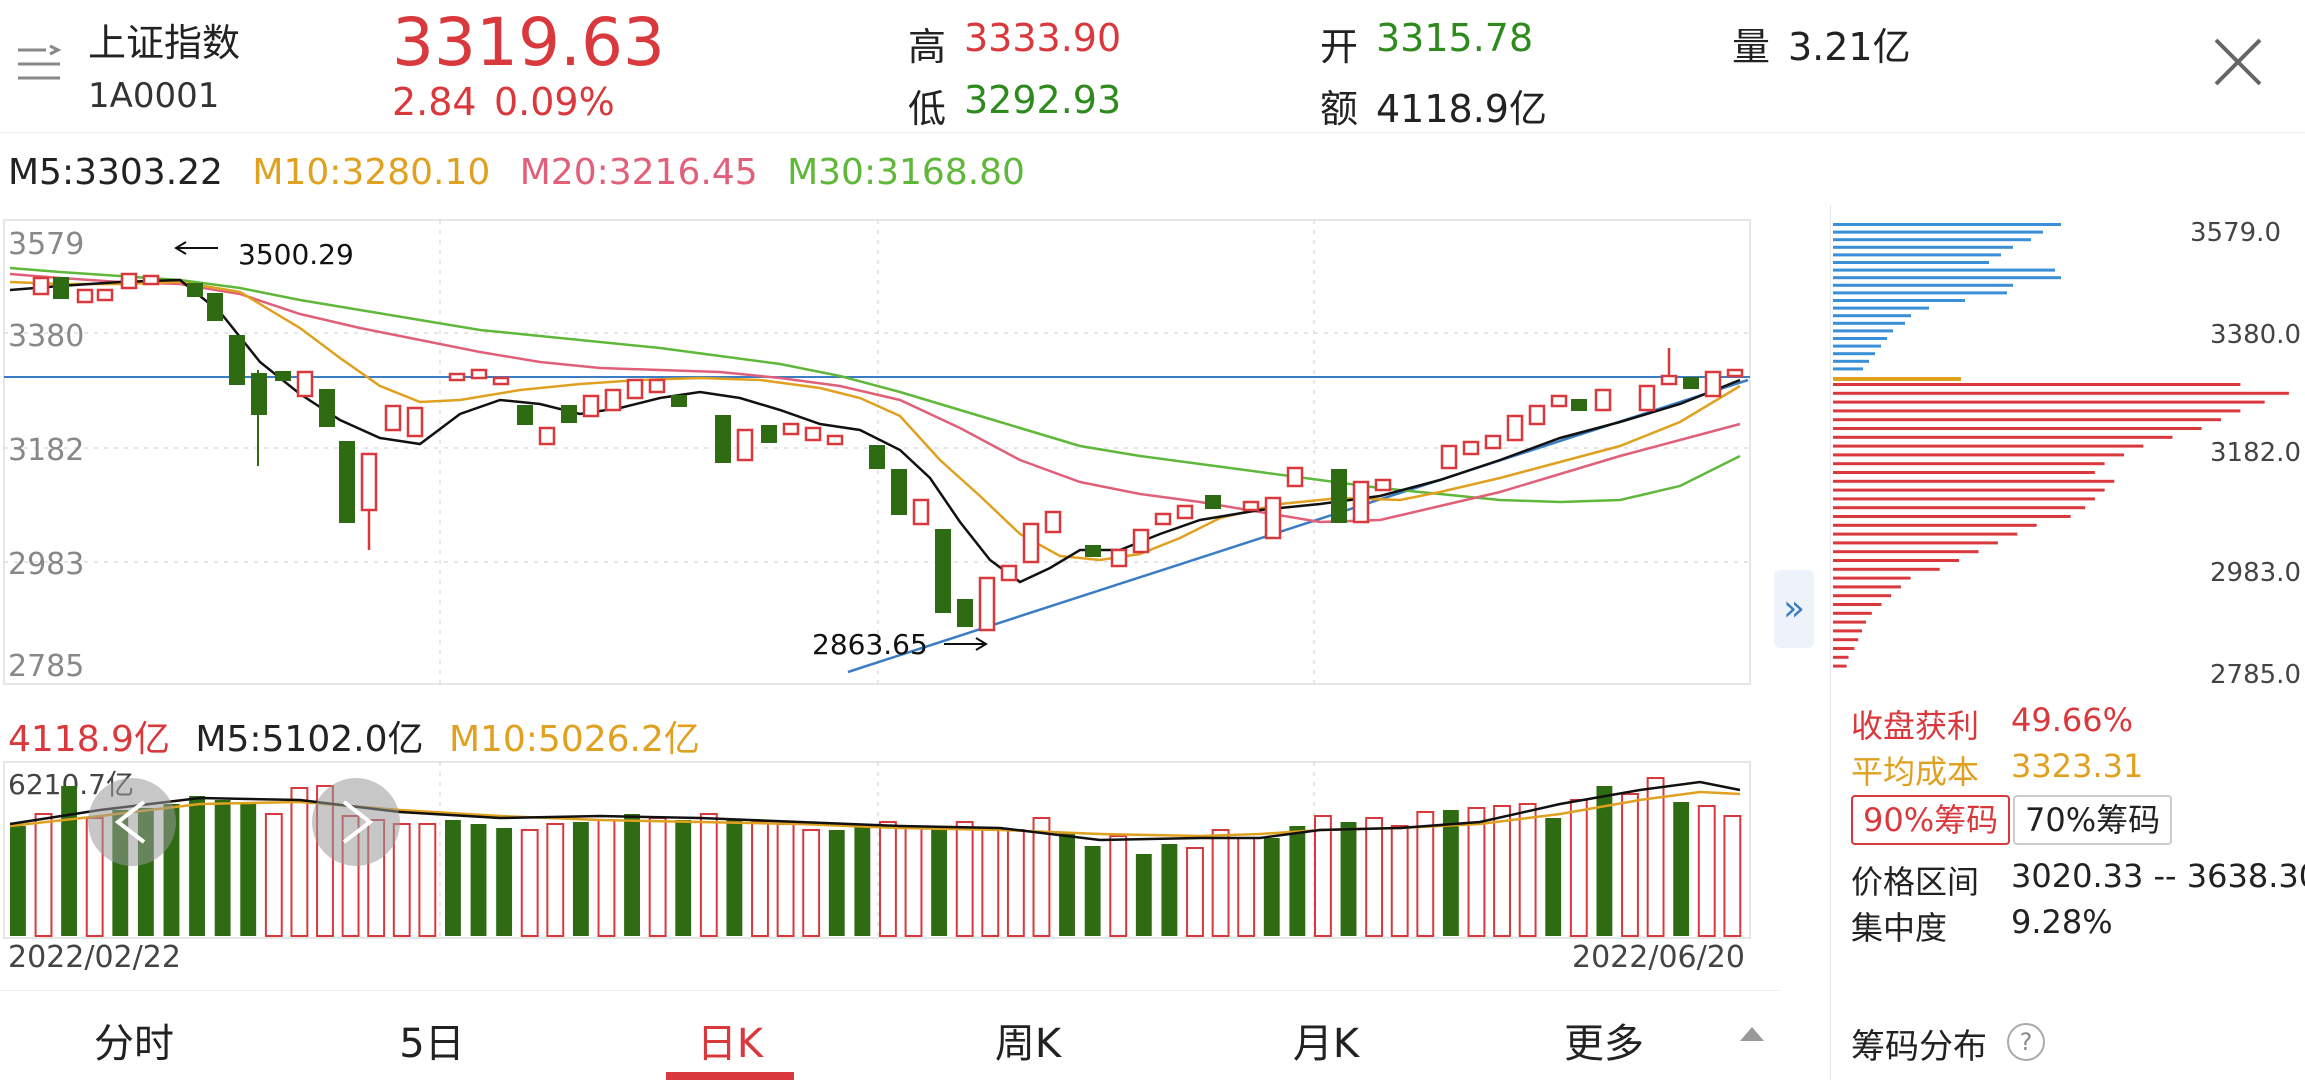  Describe the element at coordinates (1931, 820) in the screenshot. I see `chip-90-button: 90%筹码` at that location.